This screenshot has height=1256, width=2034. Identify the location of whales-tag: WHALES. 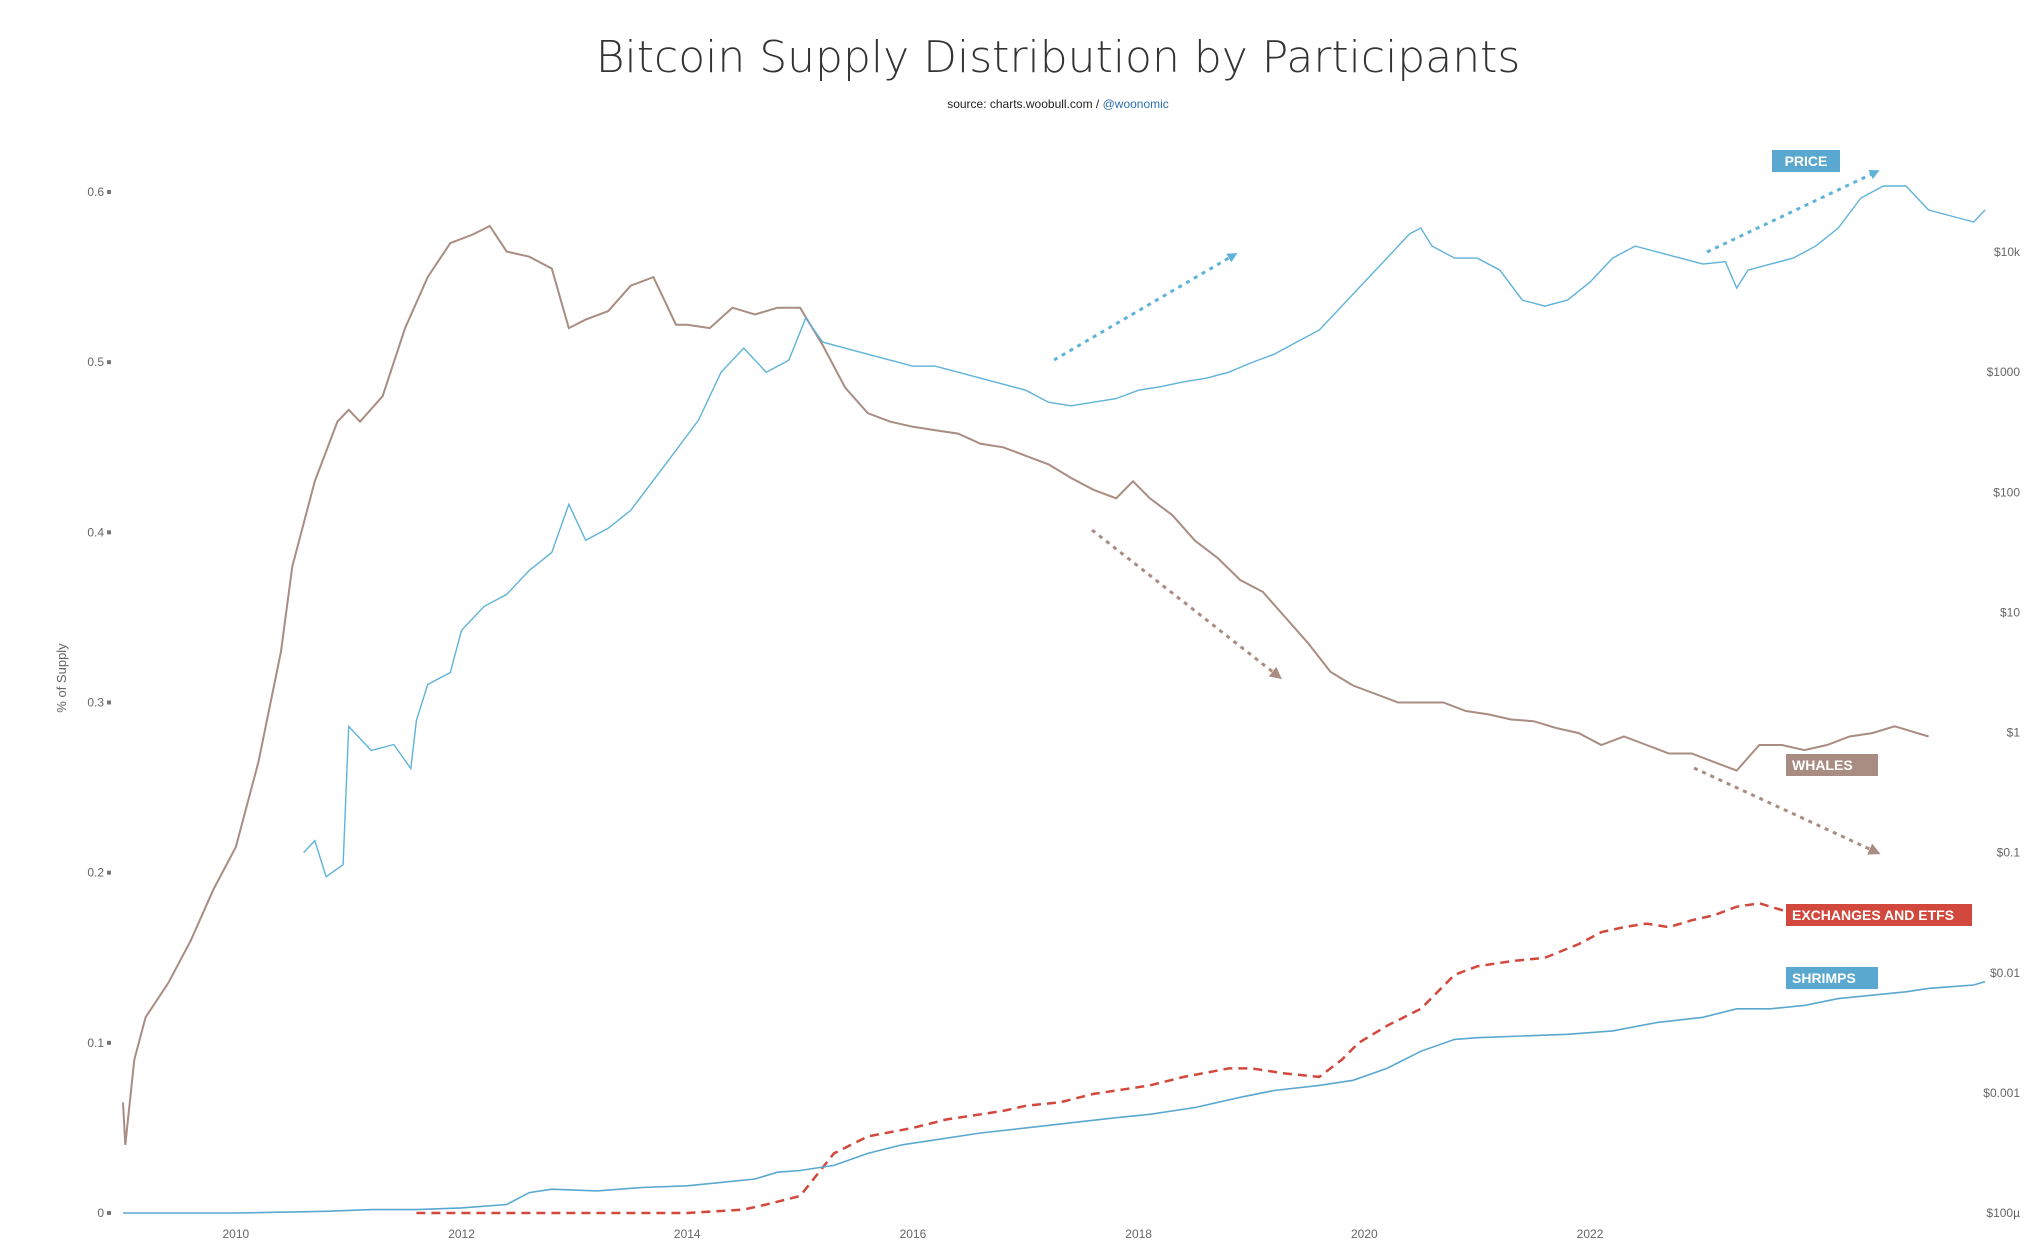
(1832, 765).